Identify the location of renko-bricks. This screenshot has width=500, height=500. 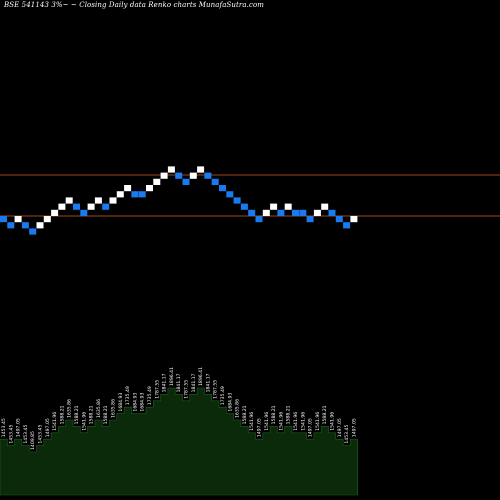
(179, 200).